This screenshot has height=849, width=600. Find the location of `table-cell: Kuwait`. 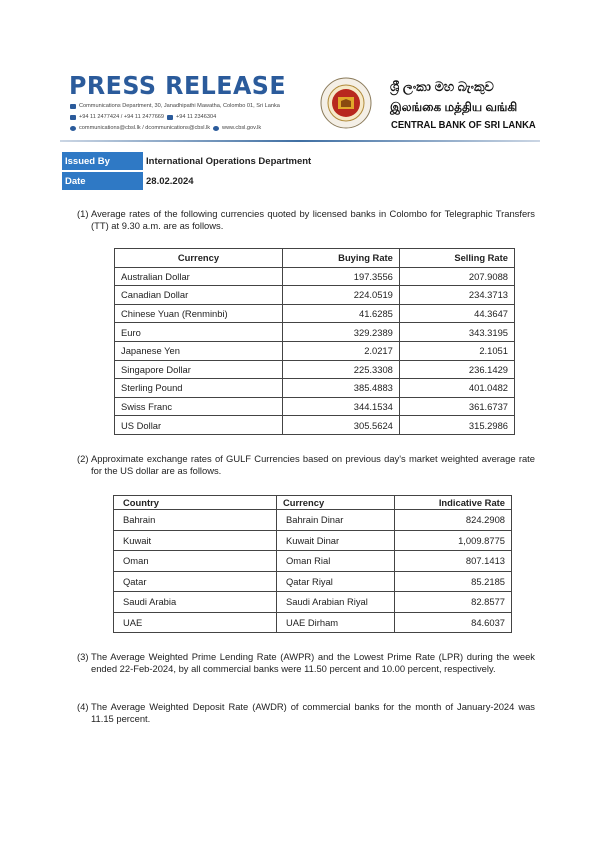

table-cell: Kuwait is located at coordinates (195, 540).